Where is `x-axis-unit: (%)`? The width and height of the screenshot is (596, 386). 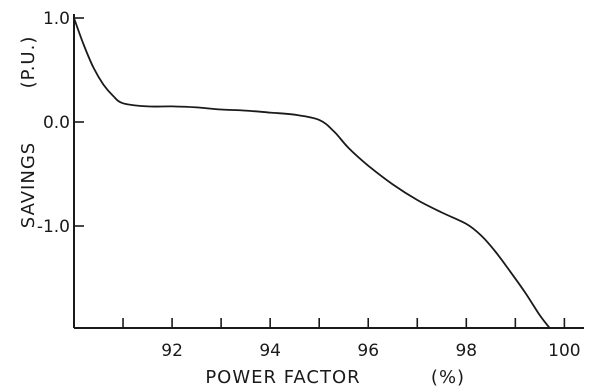
x-axis-unit: (%) is located at coordinates (448, 376).